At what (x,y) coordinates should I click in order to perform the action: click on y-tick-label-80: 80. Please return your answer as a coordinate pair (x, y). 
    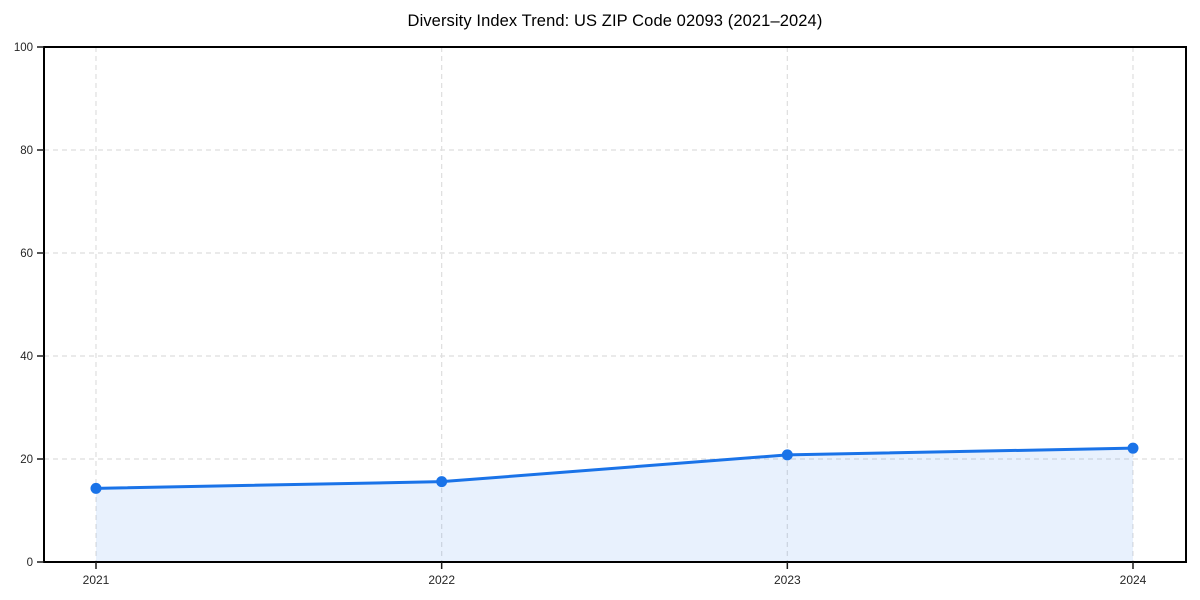
    Looking at the image, I should click on (26, 151).